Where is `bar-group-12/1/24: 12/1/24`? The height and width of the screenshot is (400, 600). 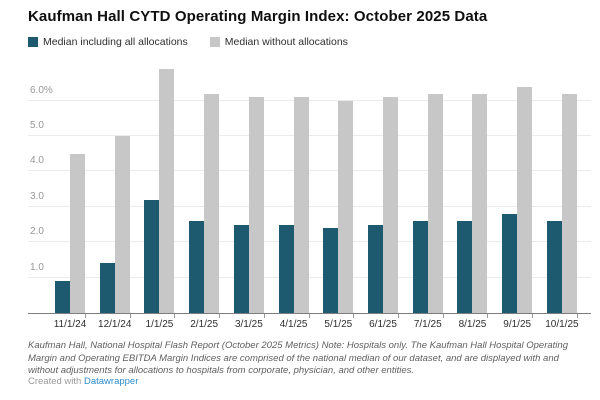
bar-group-12/1/24: 12/1/24 is located at coordinates (114, 195).